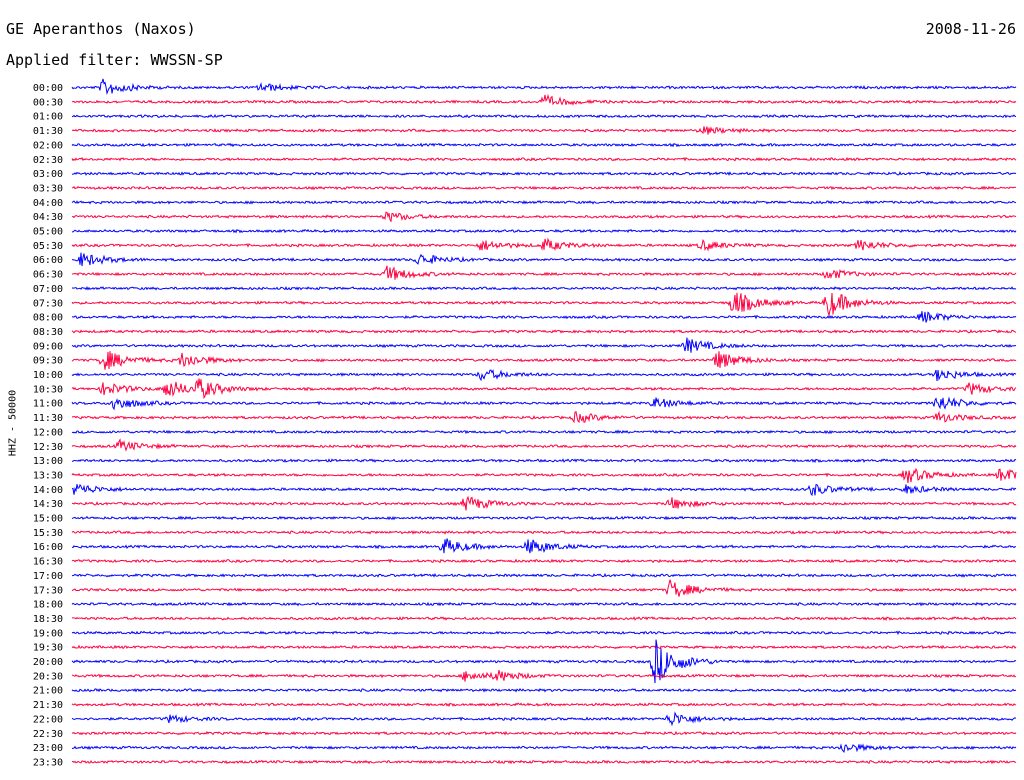 The width and height of the screenshot is (1024, 780). What do you see at coordinates (48, 676) in the screenshot?
I see `time-label: 20:30` at bounding box center [48, 676].